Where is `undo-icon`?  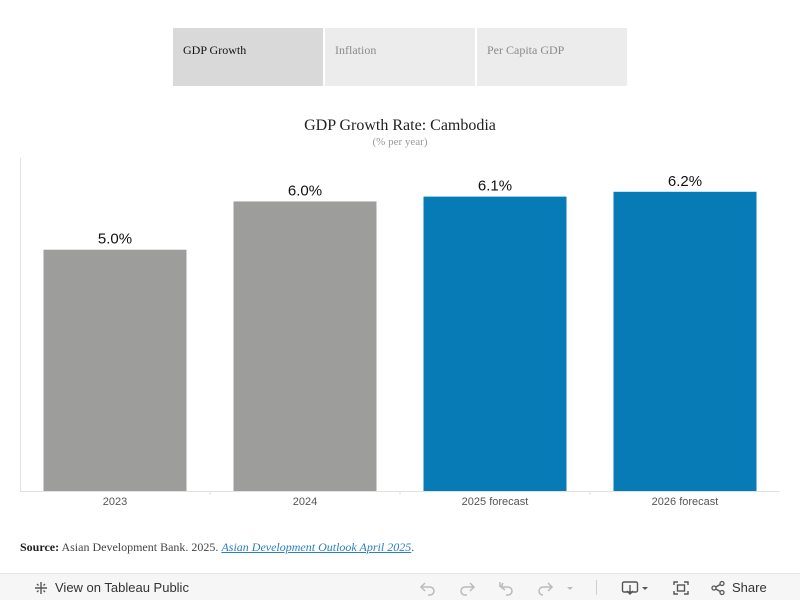 undo-icon is located at coordinates (427, 588).